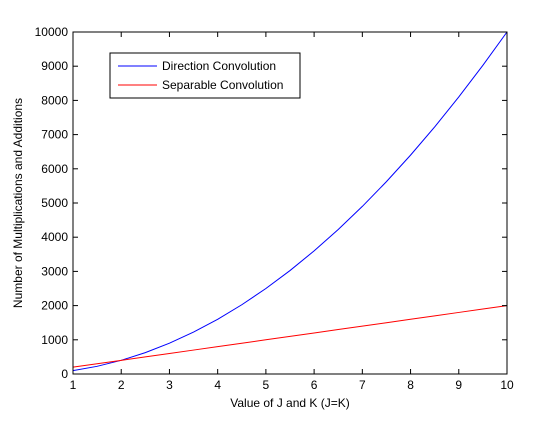  I want to click on y-tick-label: 9000, so click(54, 66).